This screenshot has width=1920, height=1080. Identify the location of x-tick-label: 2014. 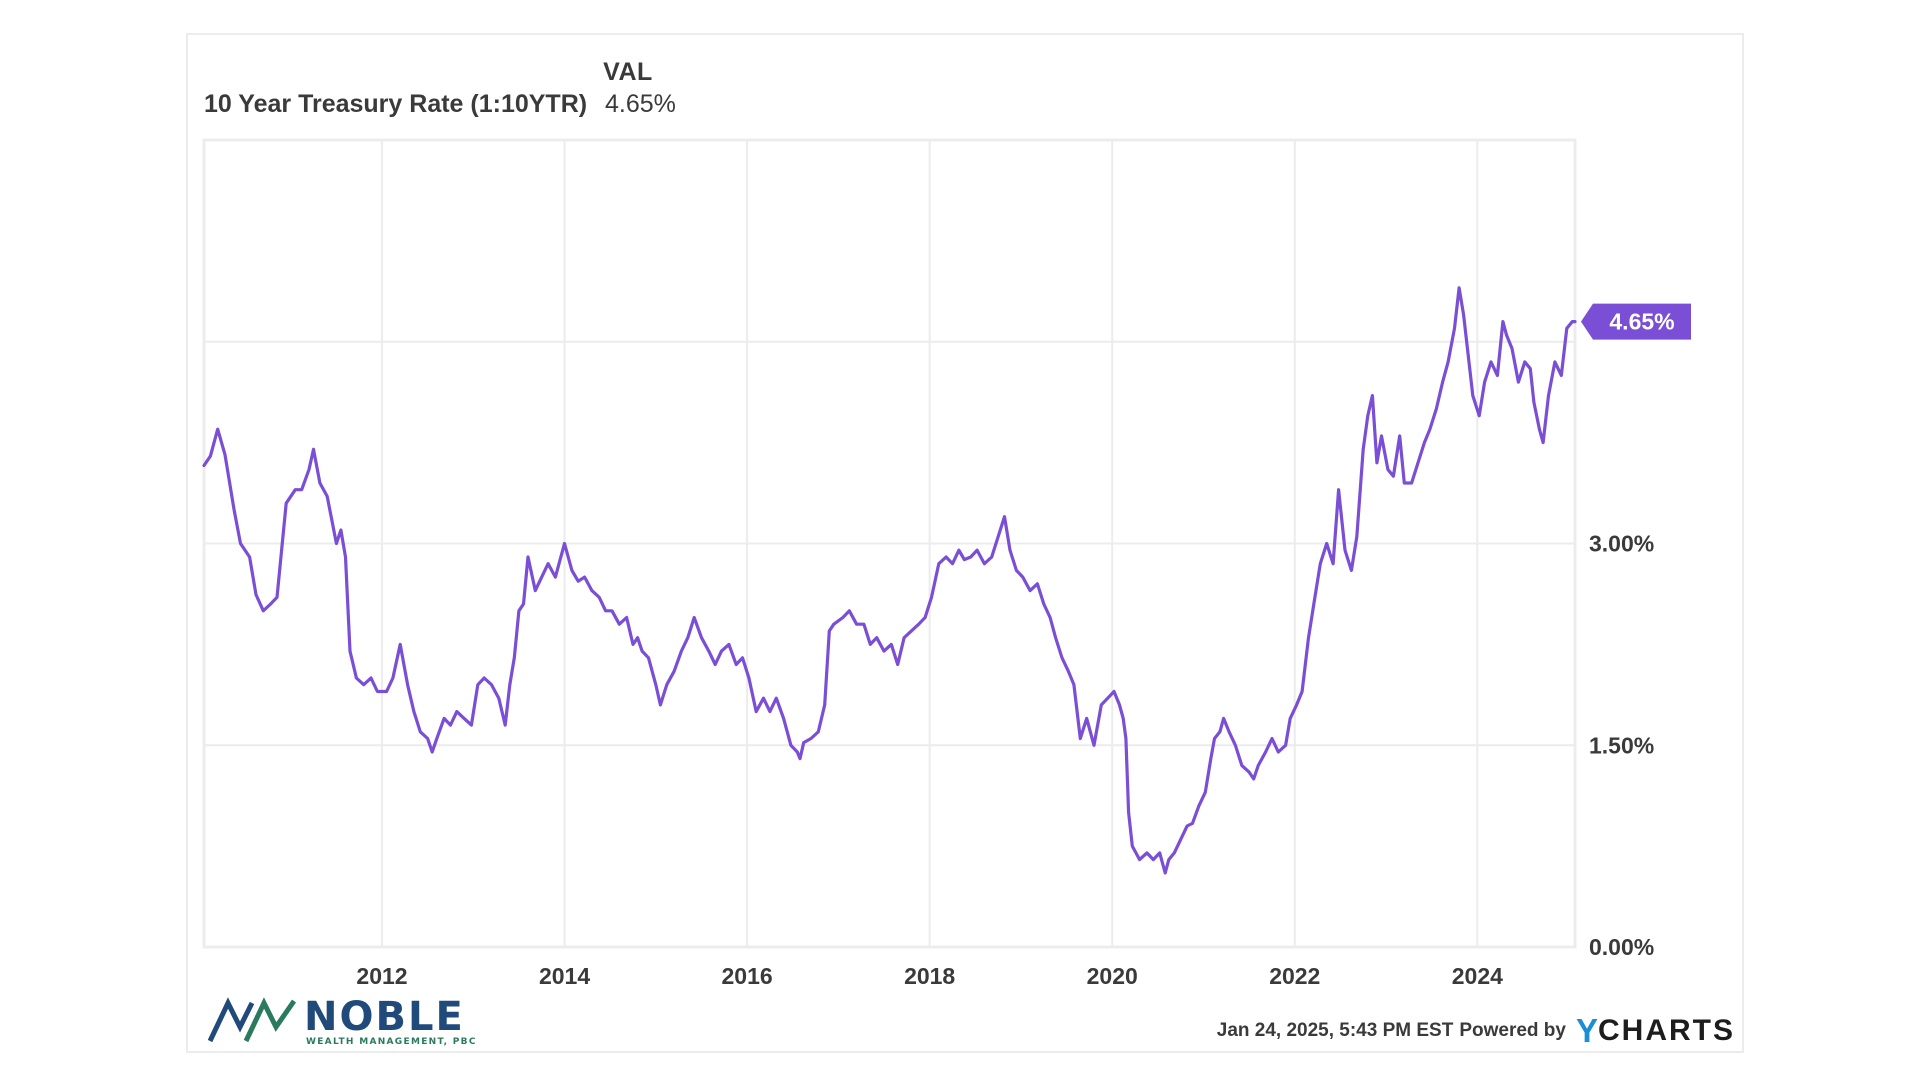
(564, 976).